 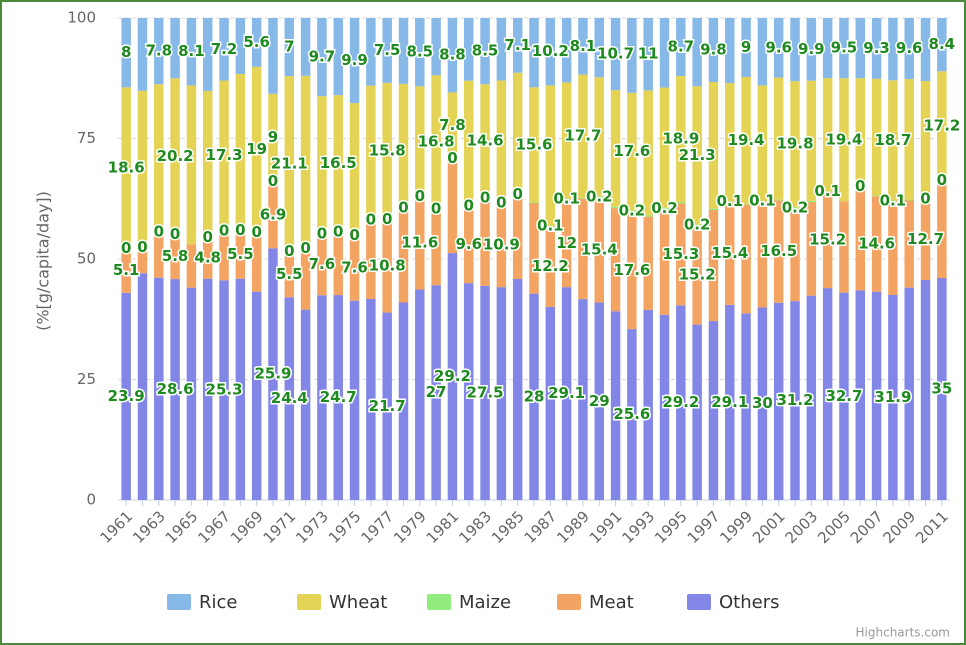 I want to click on data-label: 9.9, so click(x=811, y=49).